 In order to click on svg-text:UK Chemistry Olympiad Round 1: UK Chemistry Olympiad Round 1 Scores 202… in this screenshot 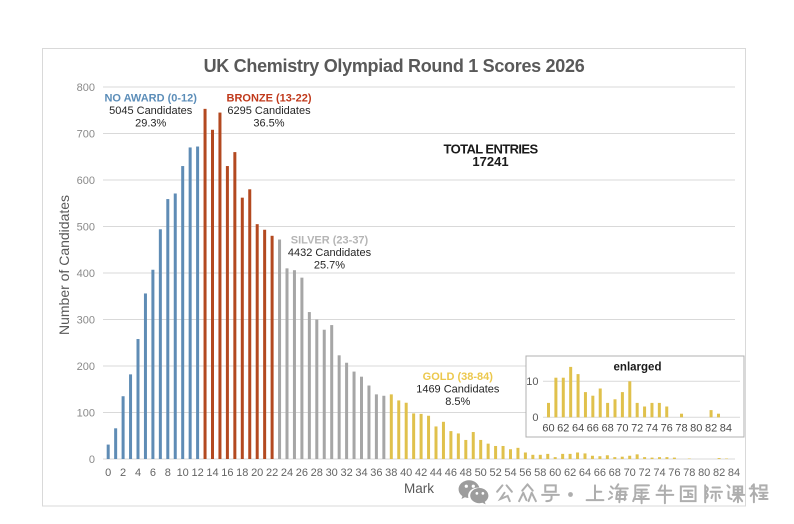, I will do `click(394, 66)`.